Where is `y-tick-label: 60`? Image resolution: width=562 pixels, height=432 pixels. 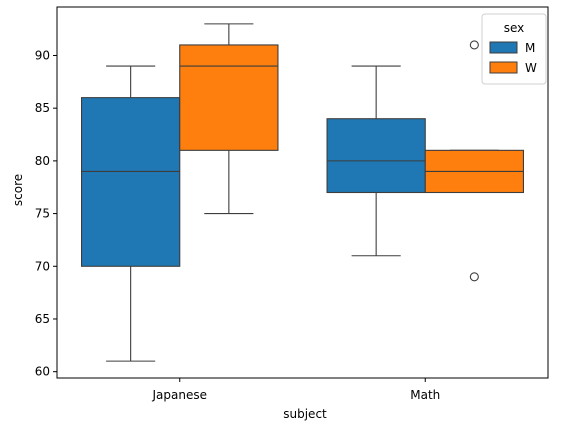 y-tick-label: 60 is located at coordinates (42, 372).